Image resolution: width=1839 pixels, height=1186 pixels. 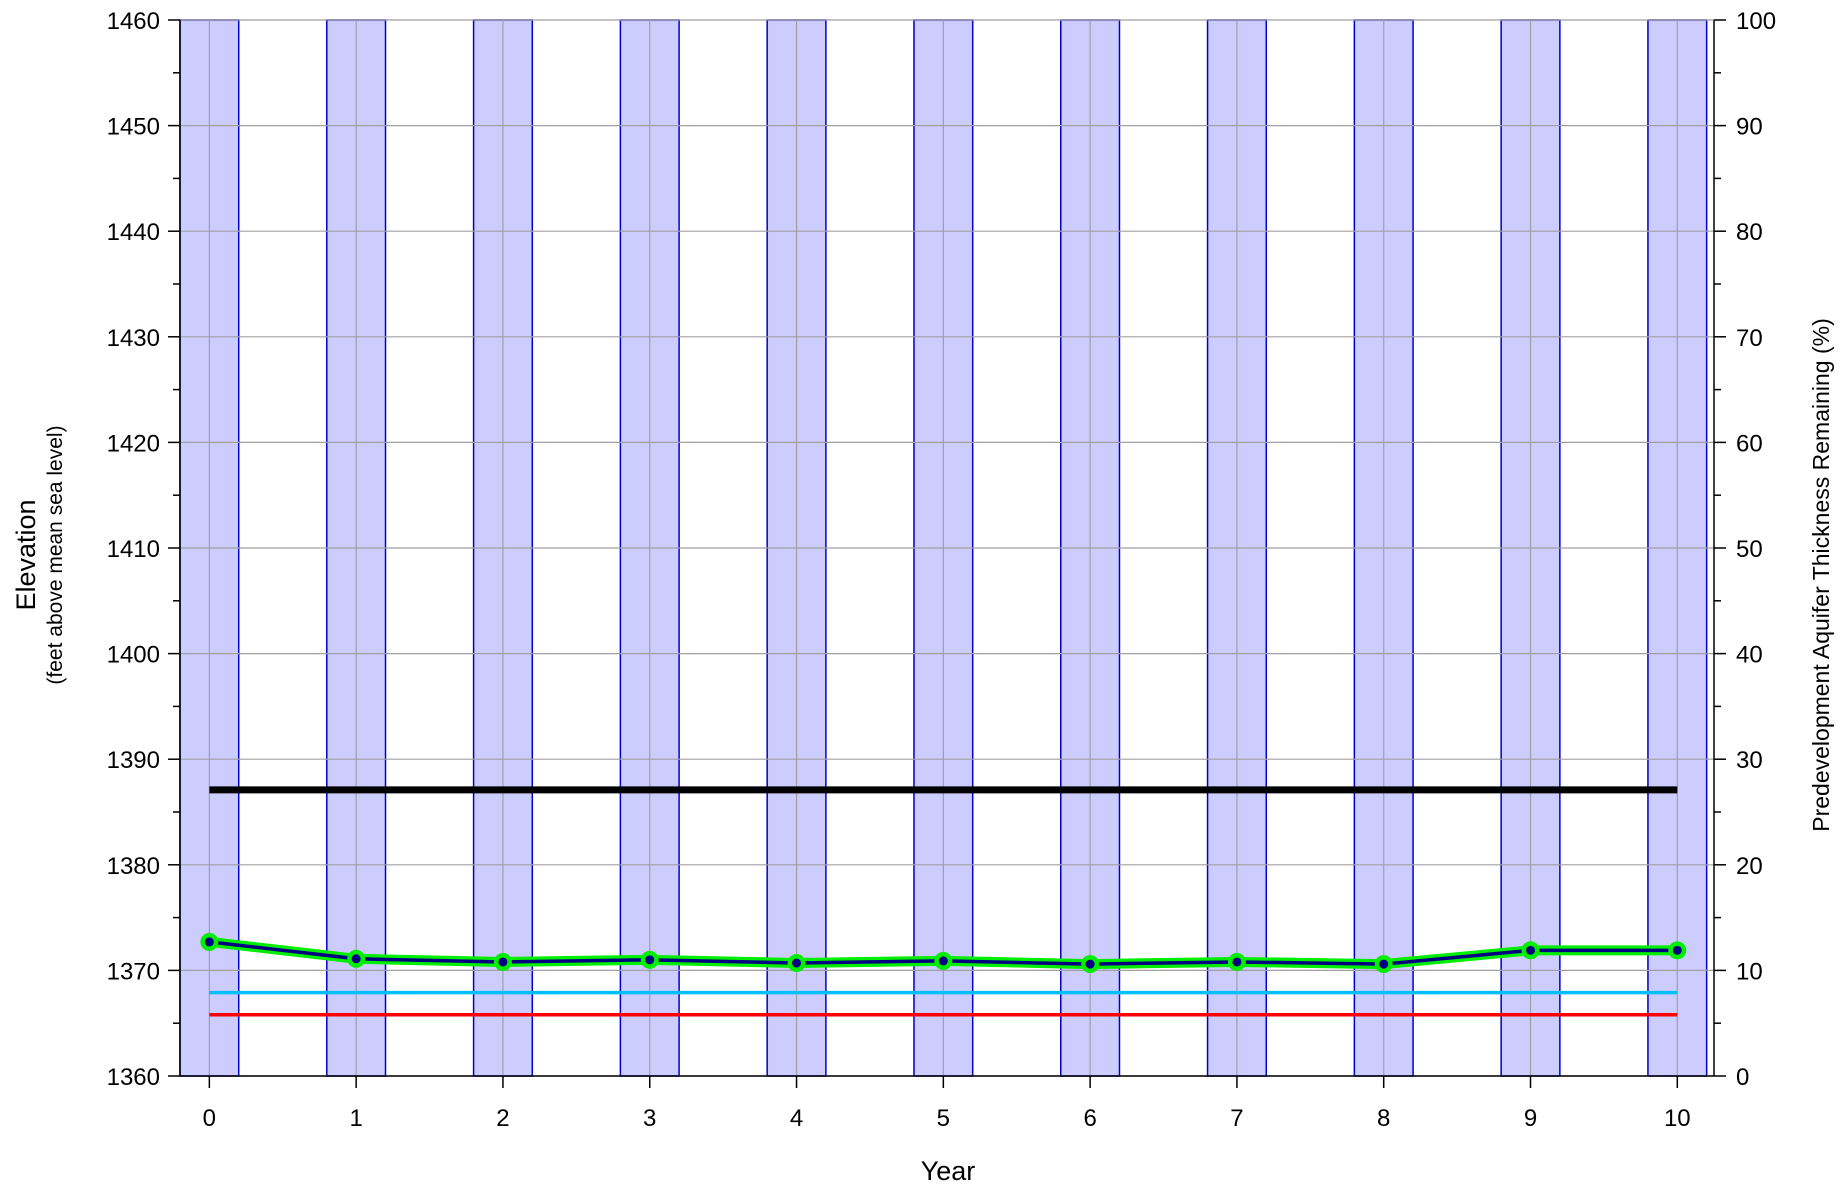 What do you see at coordinates (1749, 549) in the screenshot?
I see `y2-tick-label: 50` at bounding box center [1749, 549].